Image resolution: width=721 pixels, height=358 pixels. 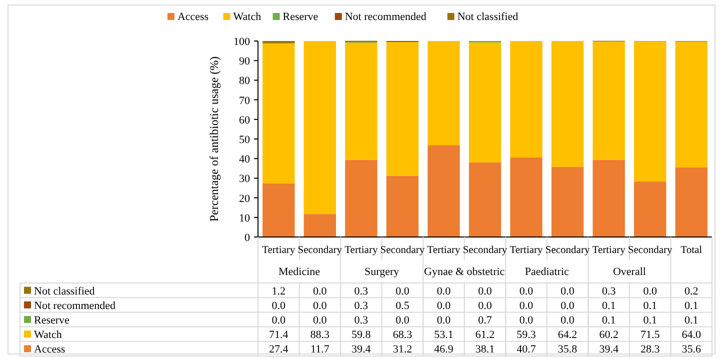 What do you see at coordinates (650, 335) in the screenshot?
I see `data-label: 71.5` at bounding box center [650, 335].